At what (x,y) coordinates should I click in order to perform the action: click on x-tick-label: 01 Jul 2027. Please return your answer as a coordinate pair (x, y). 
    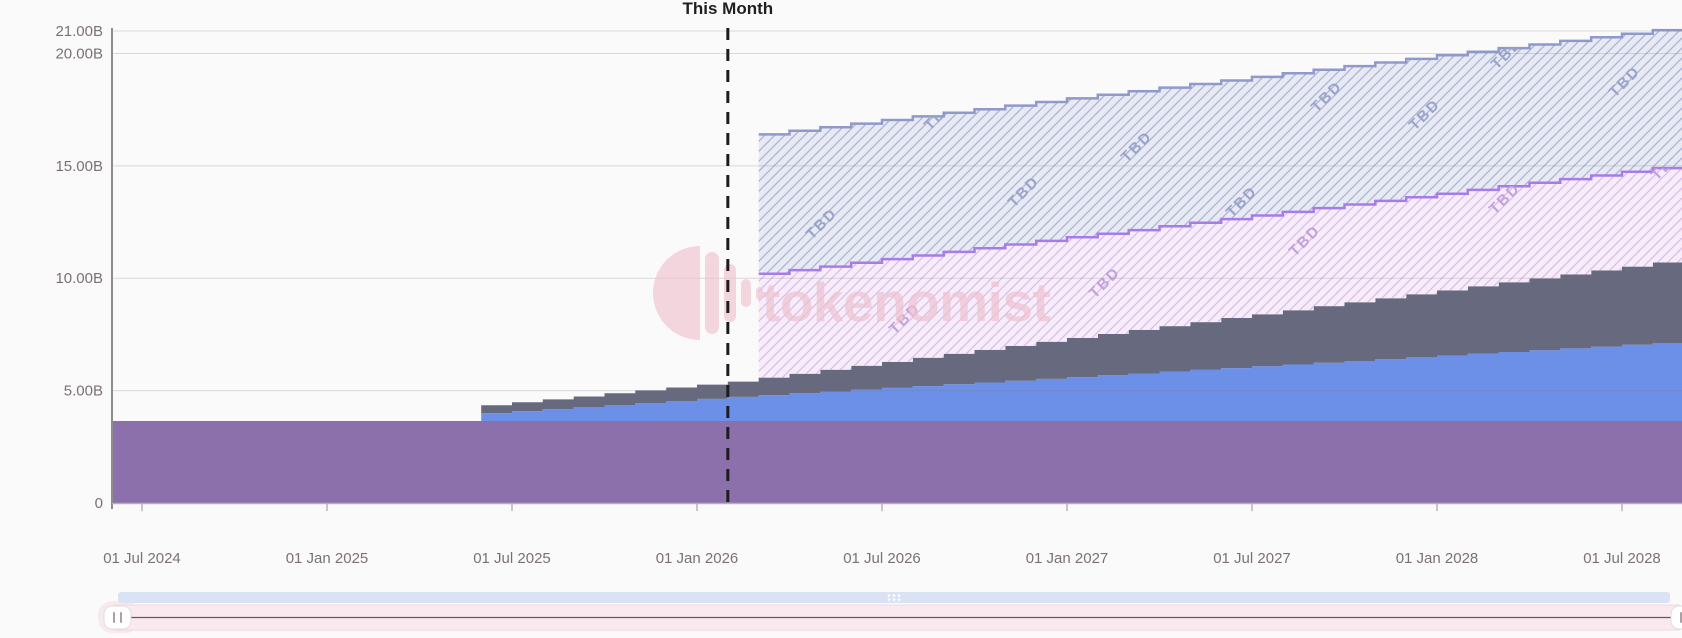
    Looking at the image, I should click on (1252, 558).